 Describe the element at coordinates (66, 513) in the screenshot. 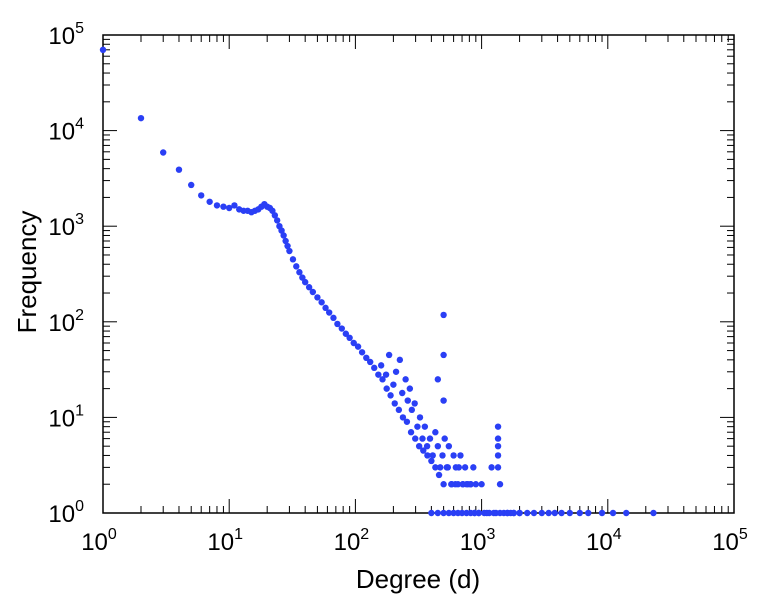

I see `y-tick-label: 10⁰` at that location.